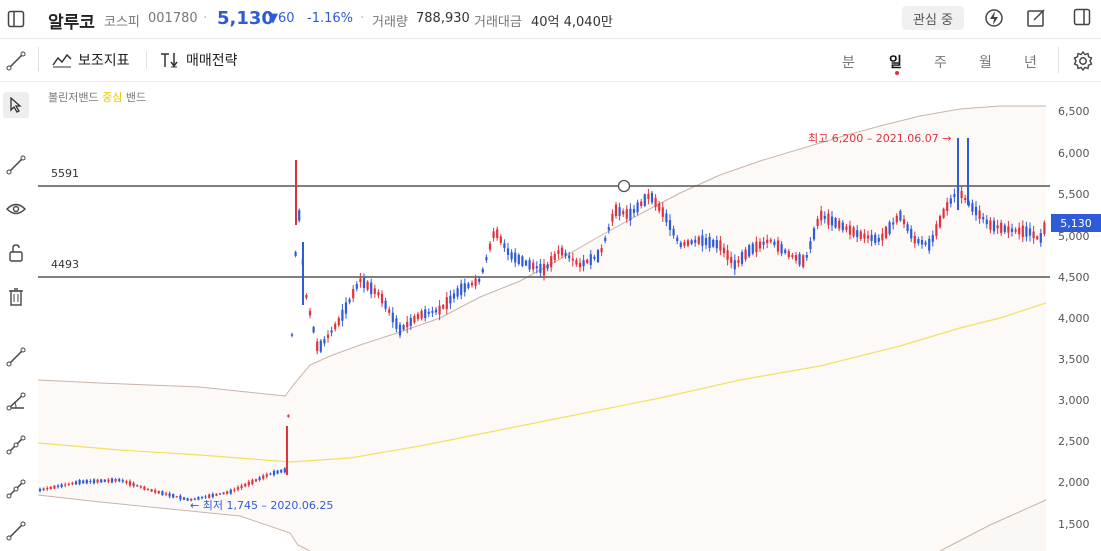  I want to click on divider, so click(38, 59).